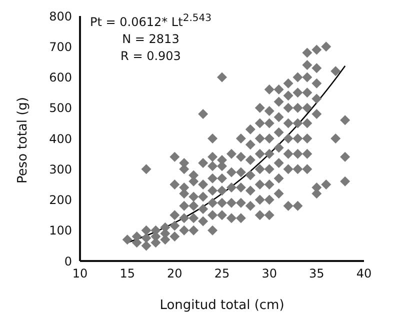  What do you see at coordinates (60, 200) in the screenshot?
I see `y-tick-label: 200` at bounding box center [60, 200].